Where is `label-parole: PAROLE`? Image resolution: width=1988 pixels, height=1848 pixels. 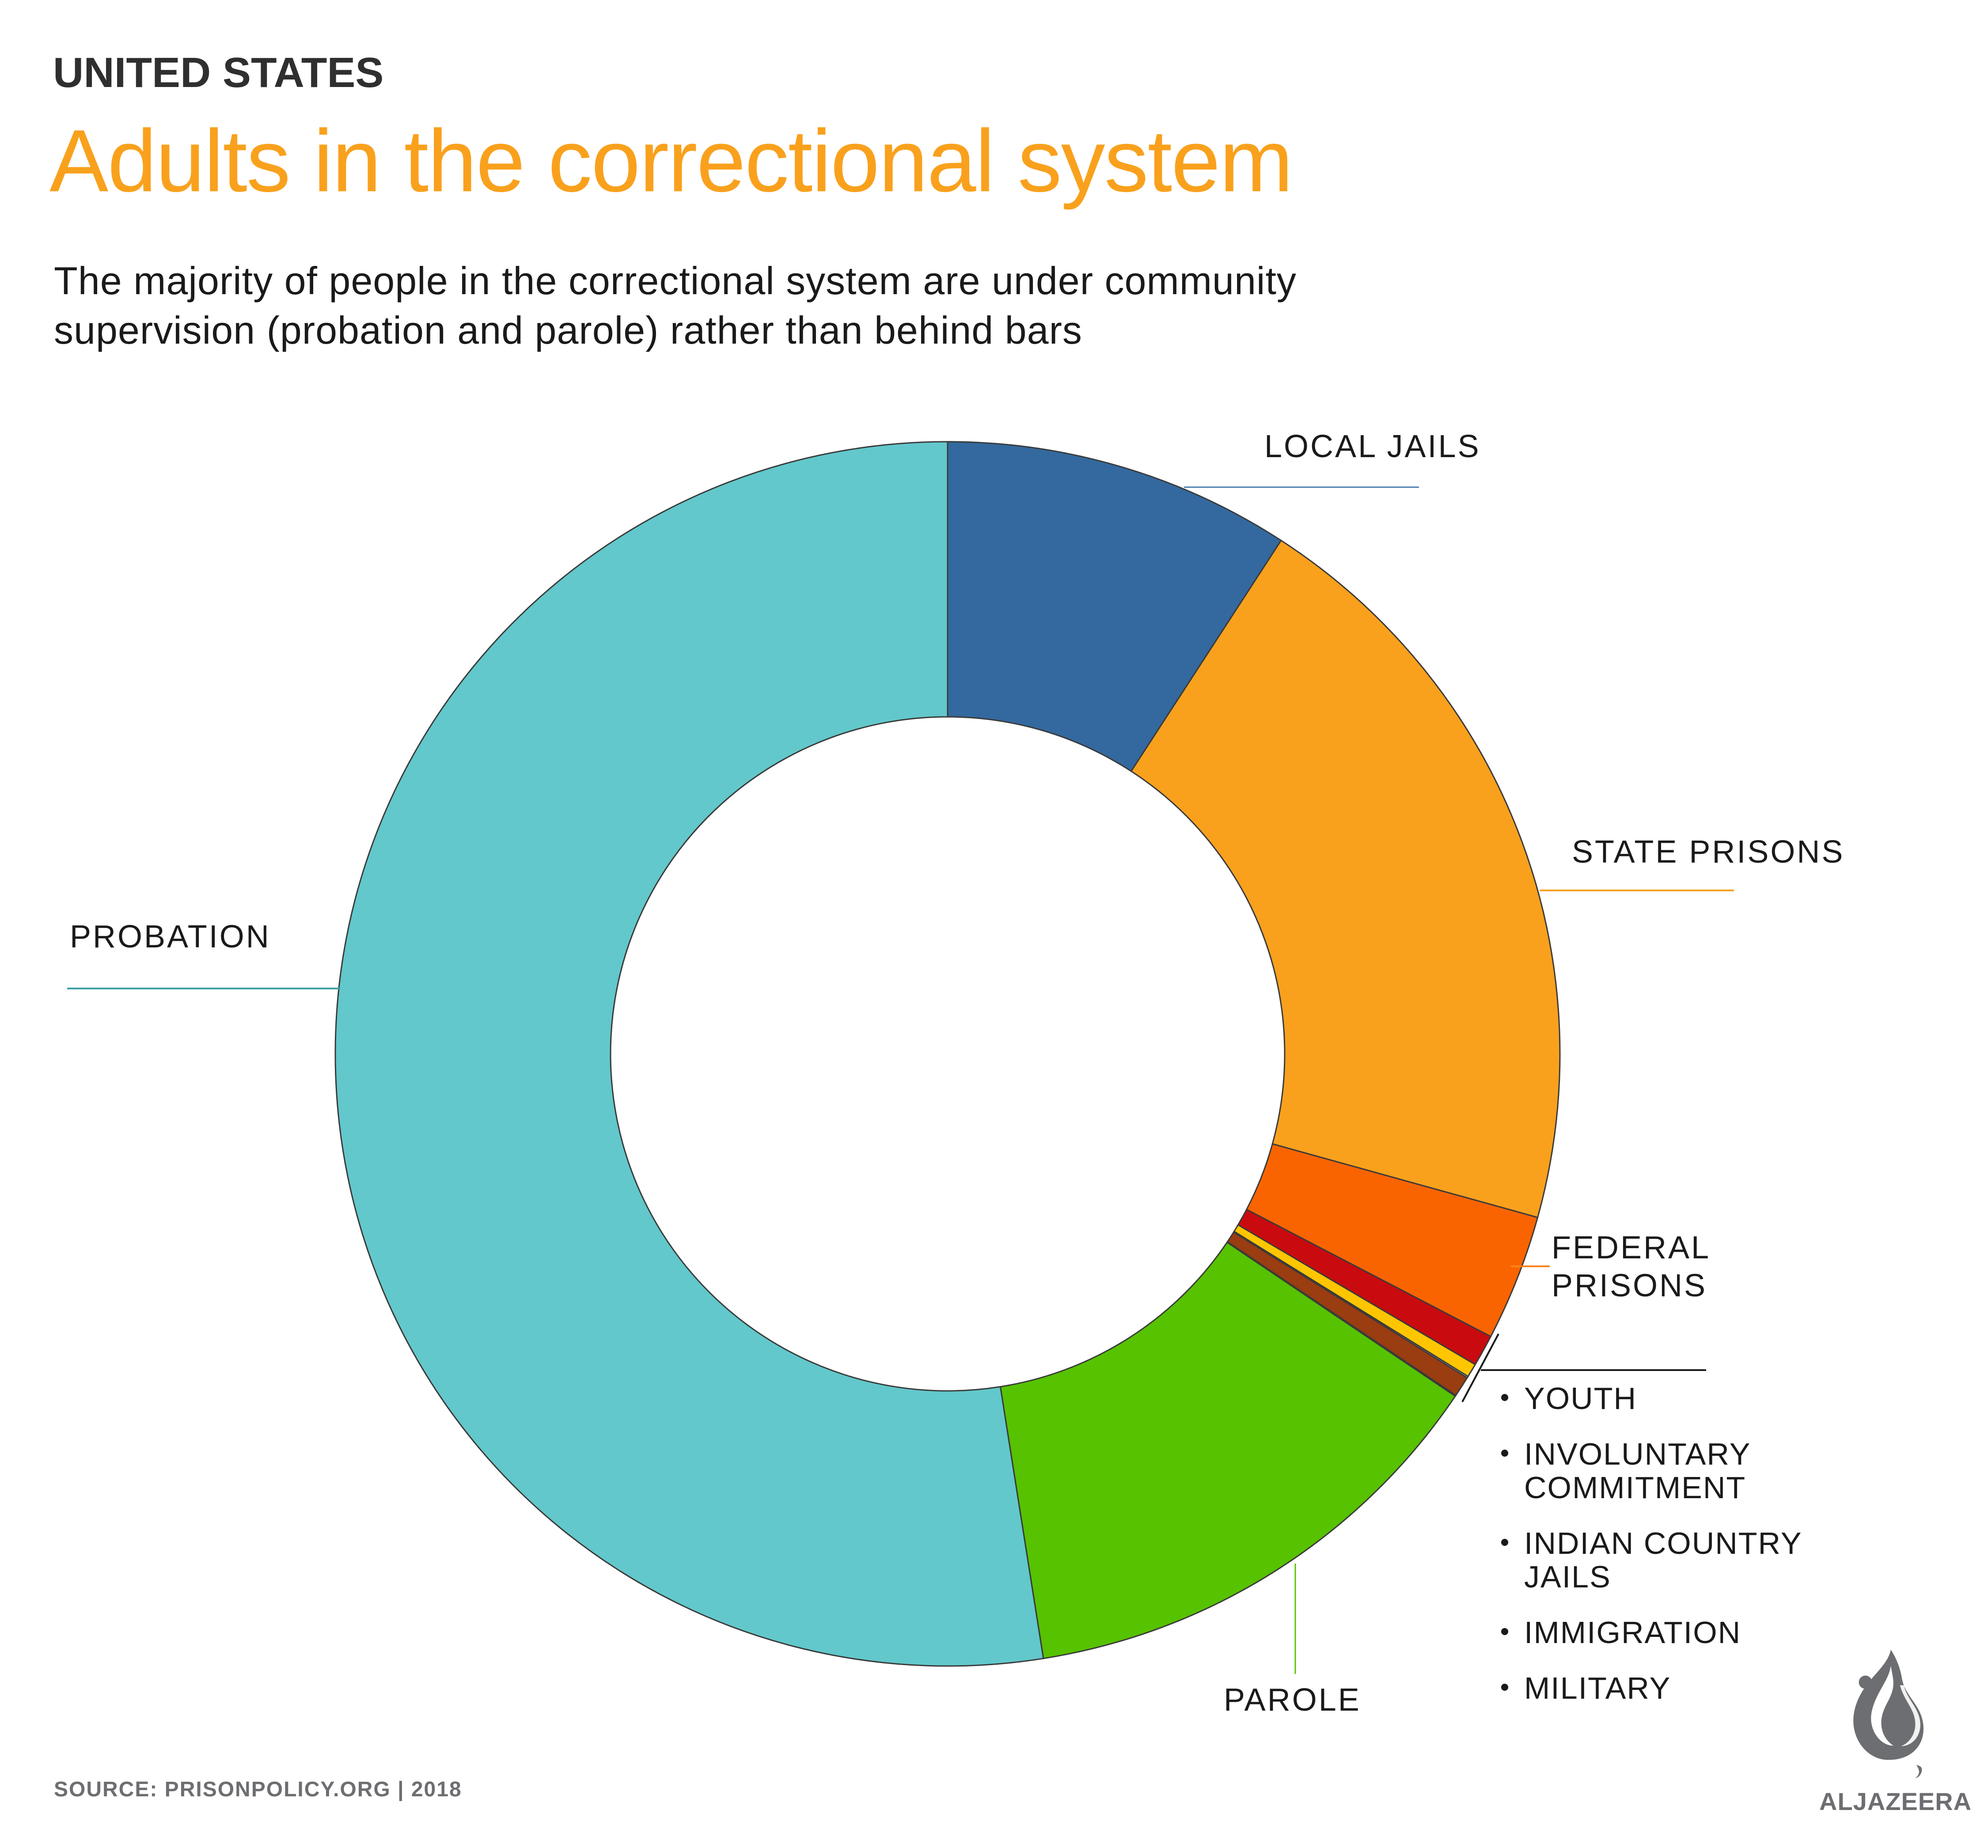
label-parole: PAROLE is located at coordinates (1292, 1700).